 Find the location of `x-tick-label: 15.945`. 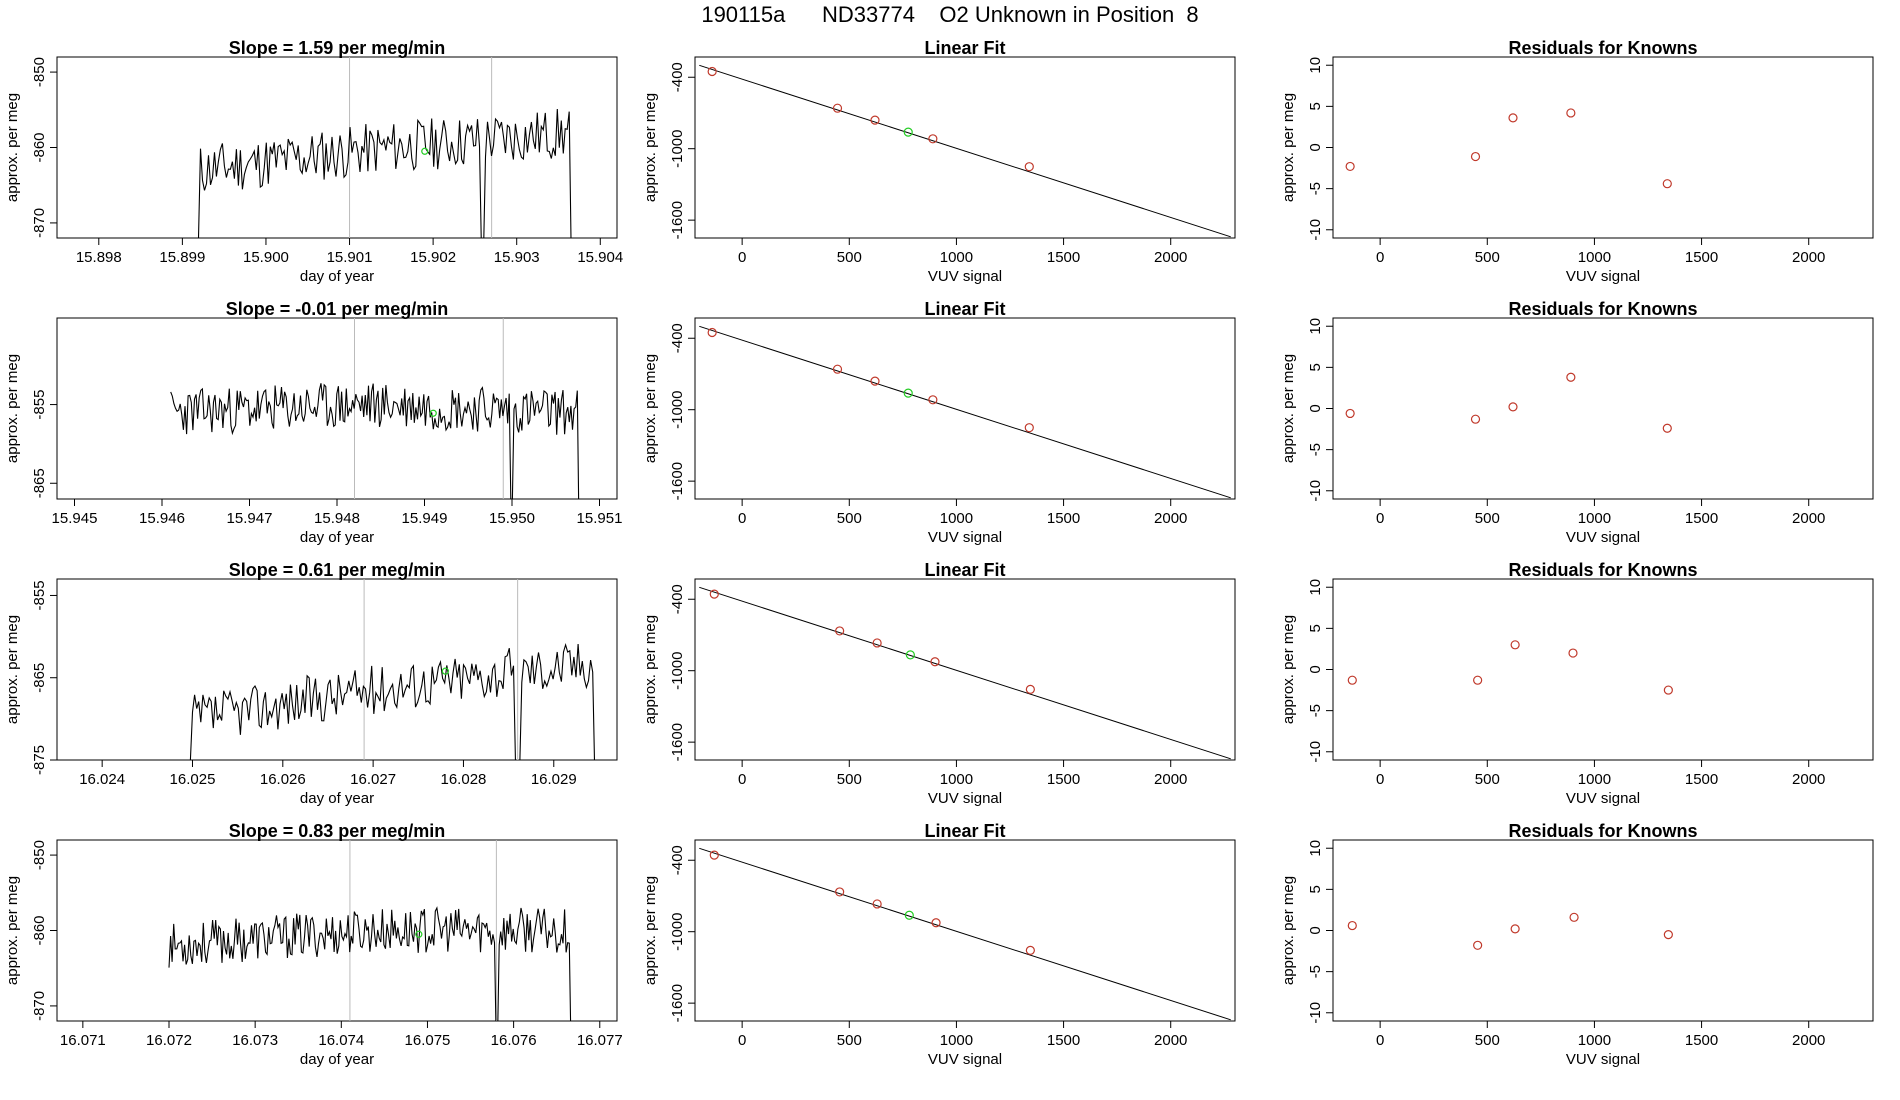

x-tick-label: 15.945 is located at coordinates (75, 518).